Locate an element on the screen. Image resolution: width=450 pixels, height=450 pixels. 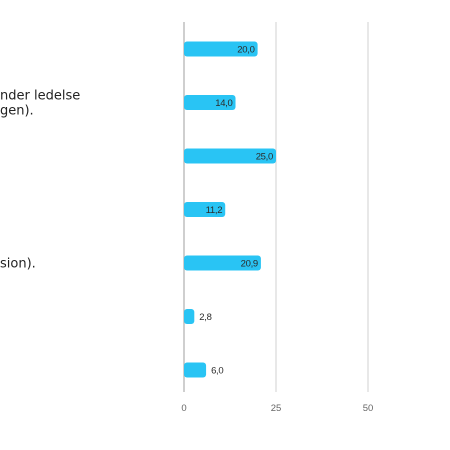
data-label: 11,2 is located at coordinates (214, 210).